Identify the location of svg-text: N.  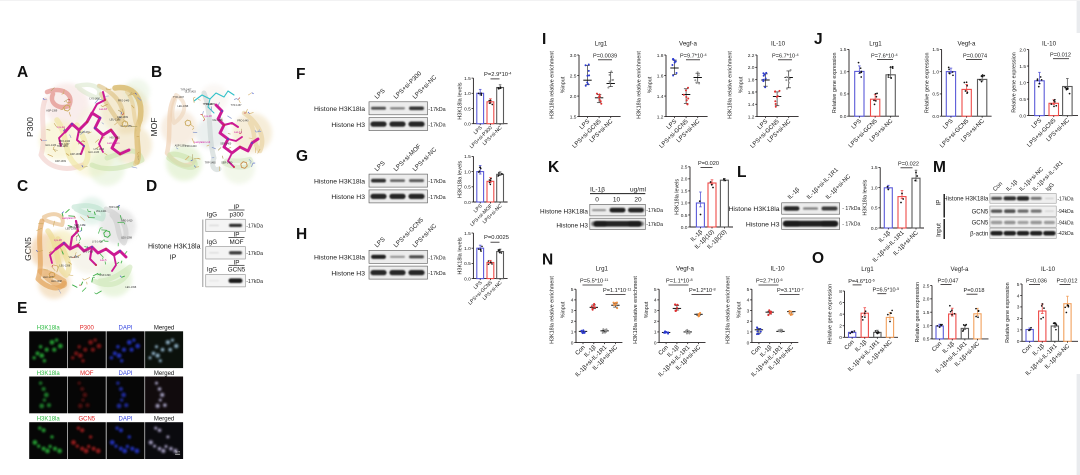
(547, 260).